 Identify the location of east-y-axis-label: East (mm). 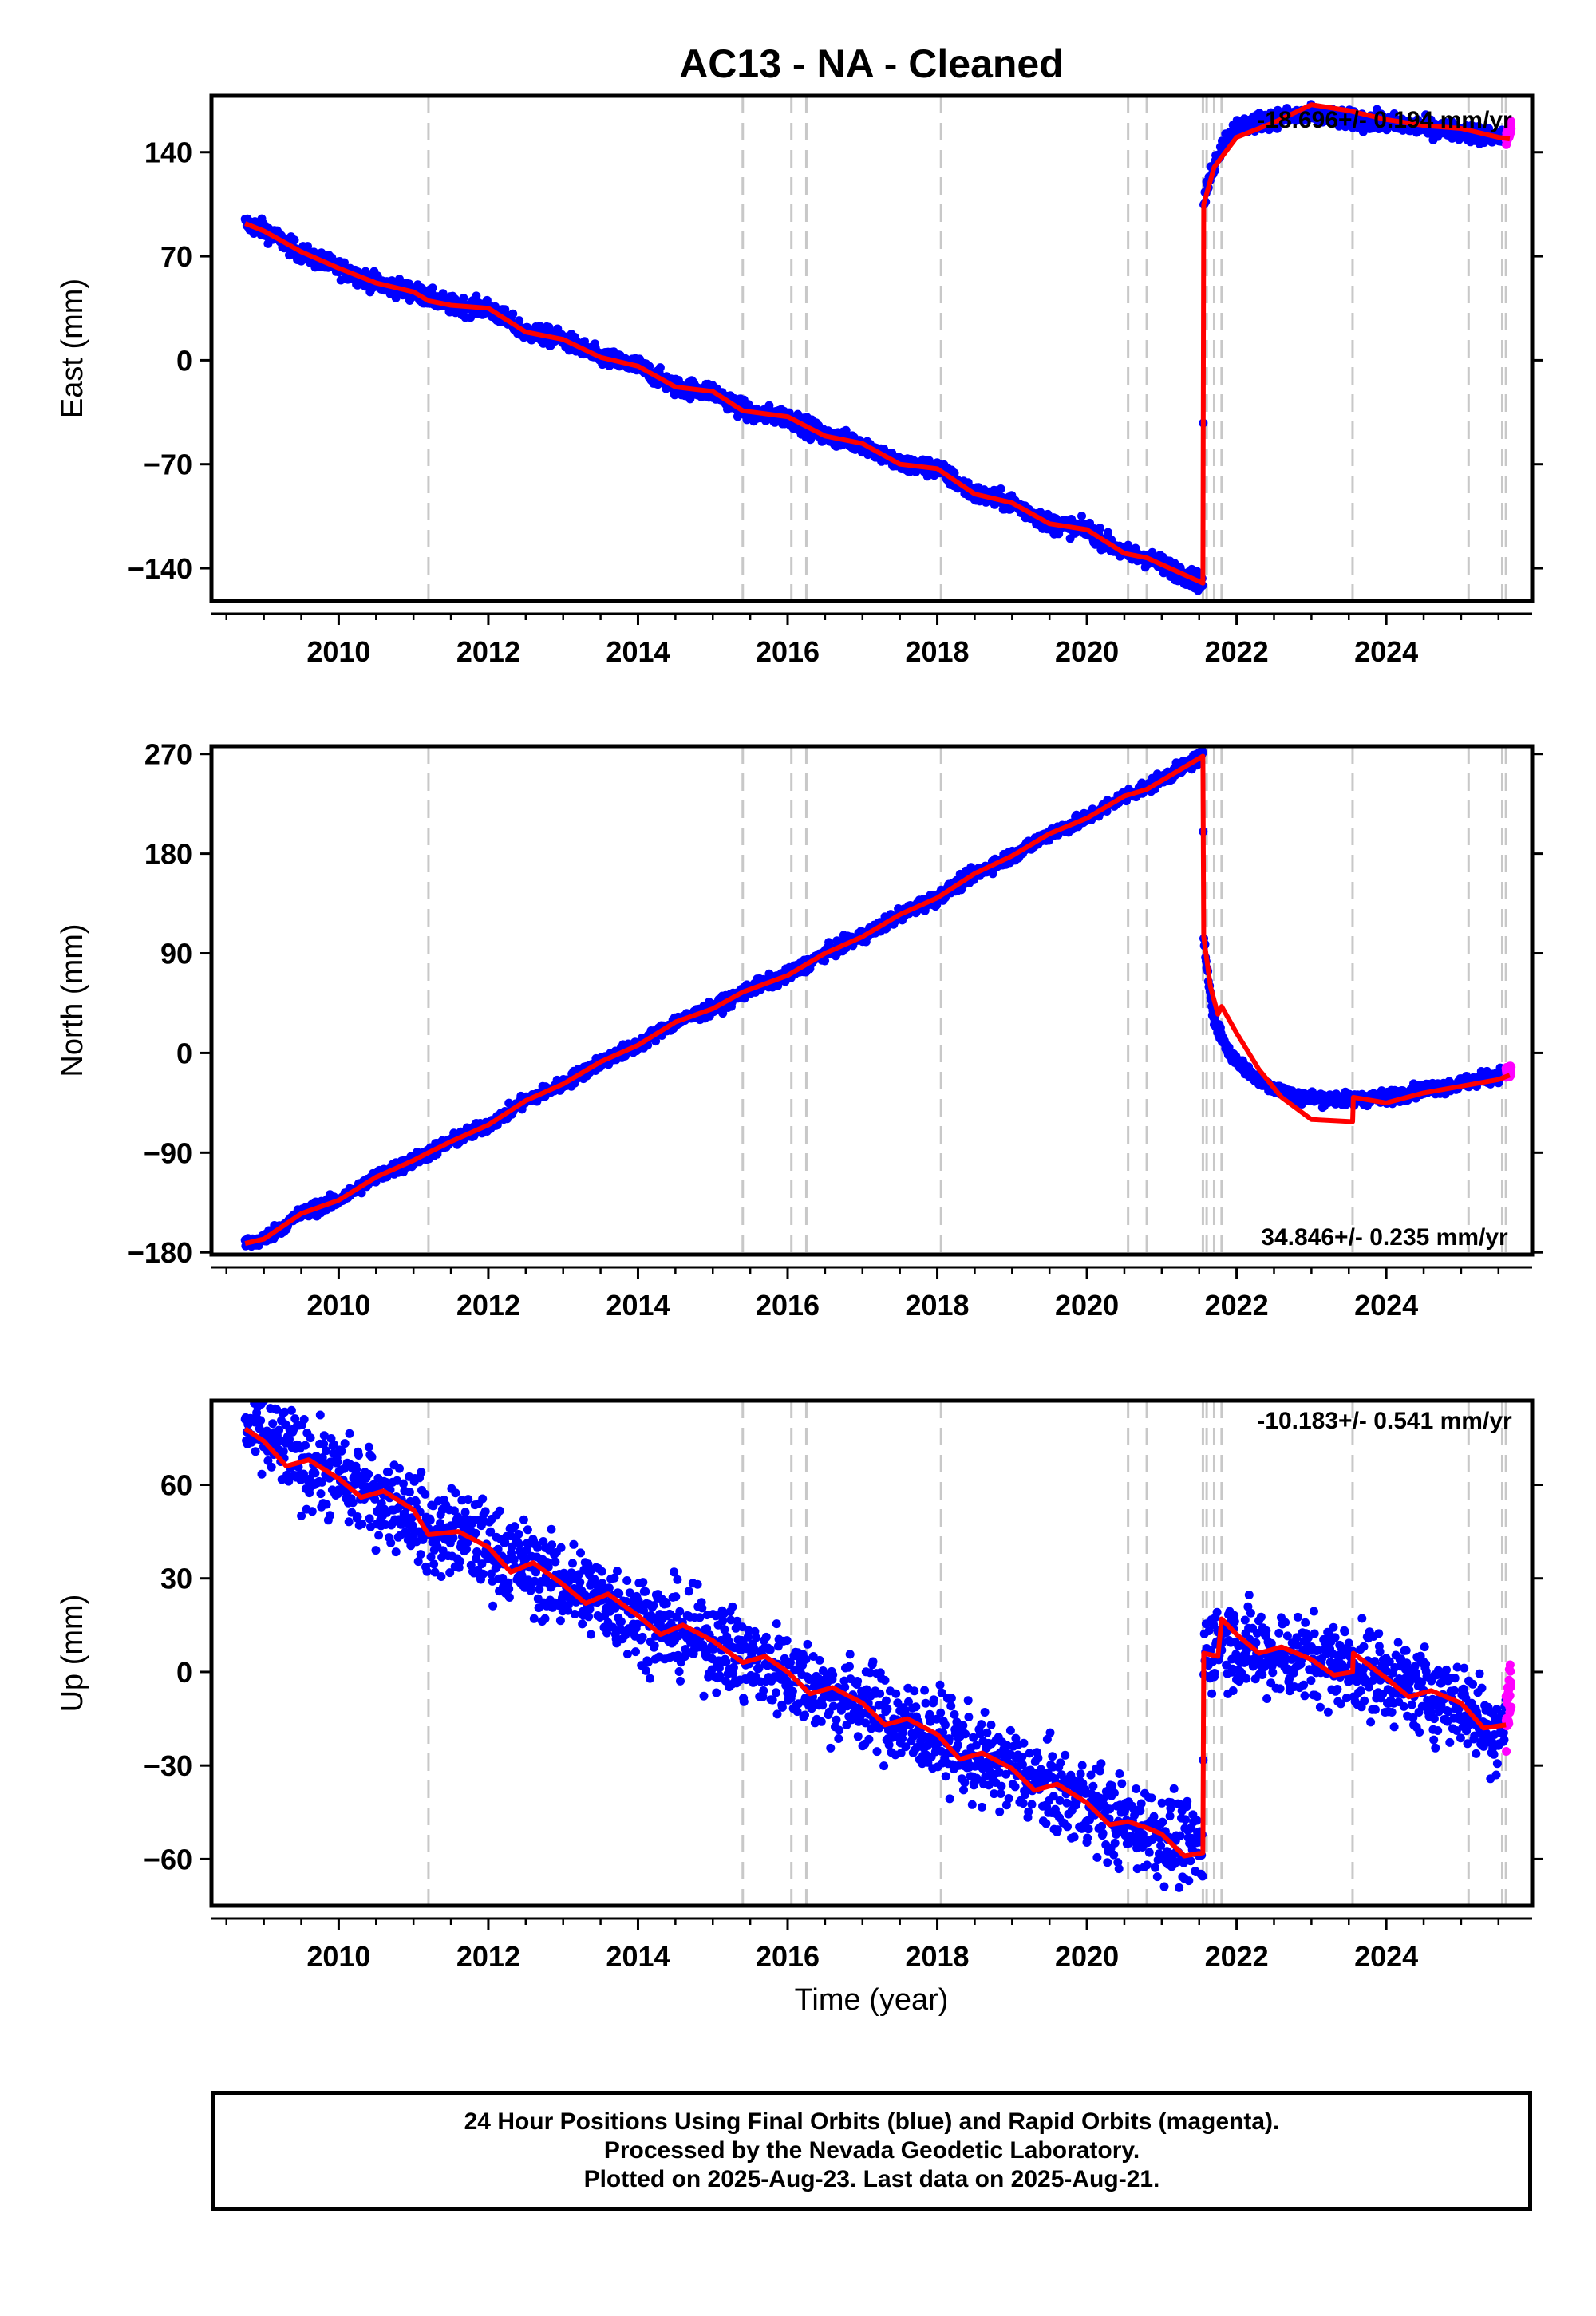
(72, 348).